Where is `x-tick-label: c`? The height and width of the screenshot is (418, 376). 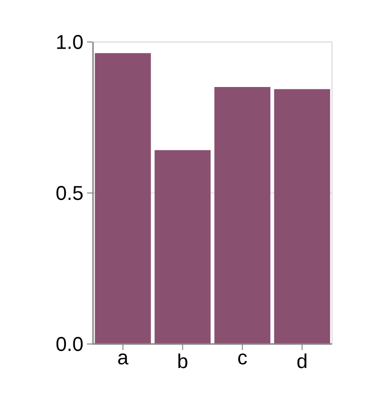
x-tick-label: c is located at coordinates (242, 359).